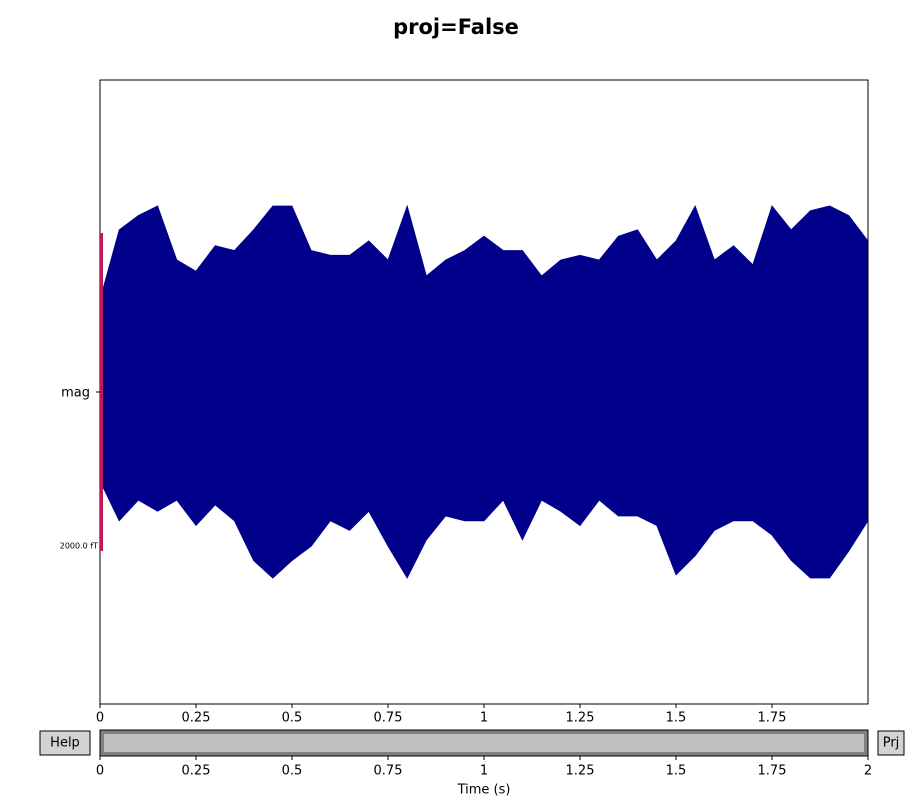 Image resolution: width=912 pixels, height=800 pixels. What do you see at coordinates (484, 718) in the screenshot?
I see `x-tick-label: 1` at bounding box center [484, 718].